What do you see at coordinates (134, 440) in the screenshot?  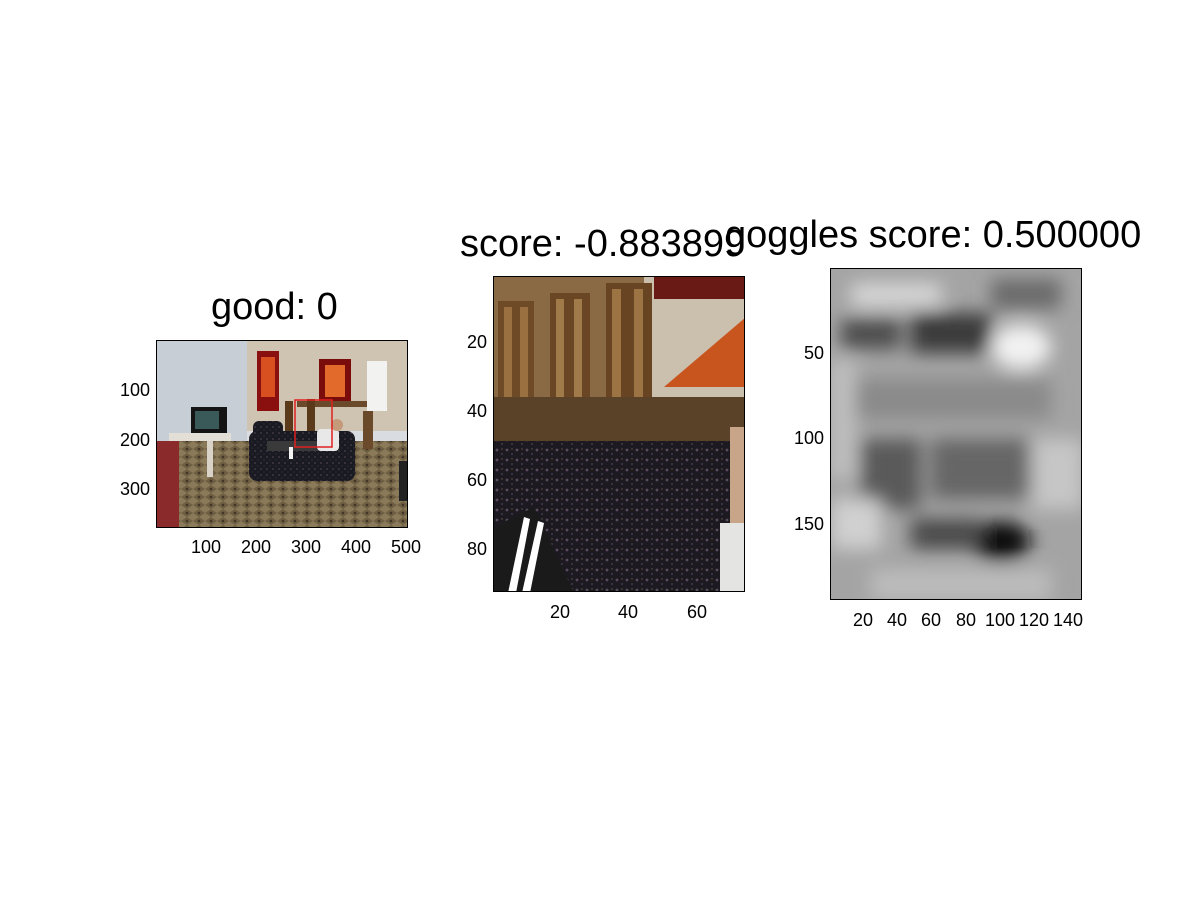 I see `panel1-ytick: 200` at bounding box center [134, 440].